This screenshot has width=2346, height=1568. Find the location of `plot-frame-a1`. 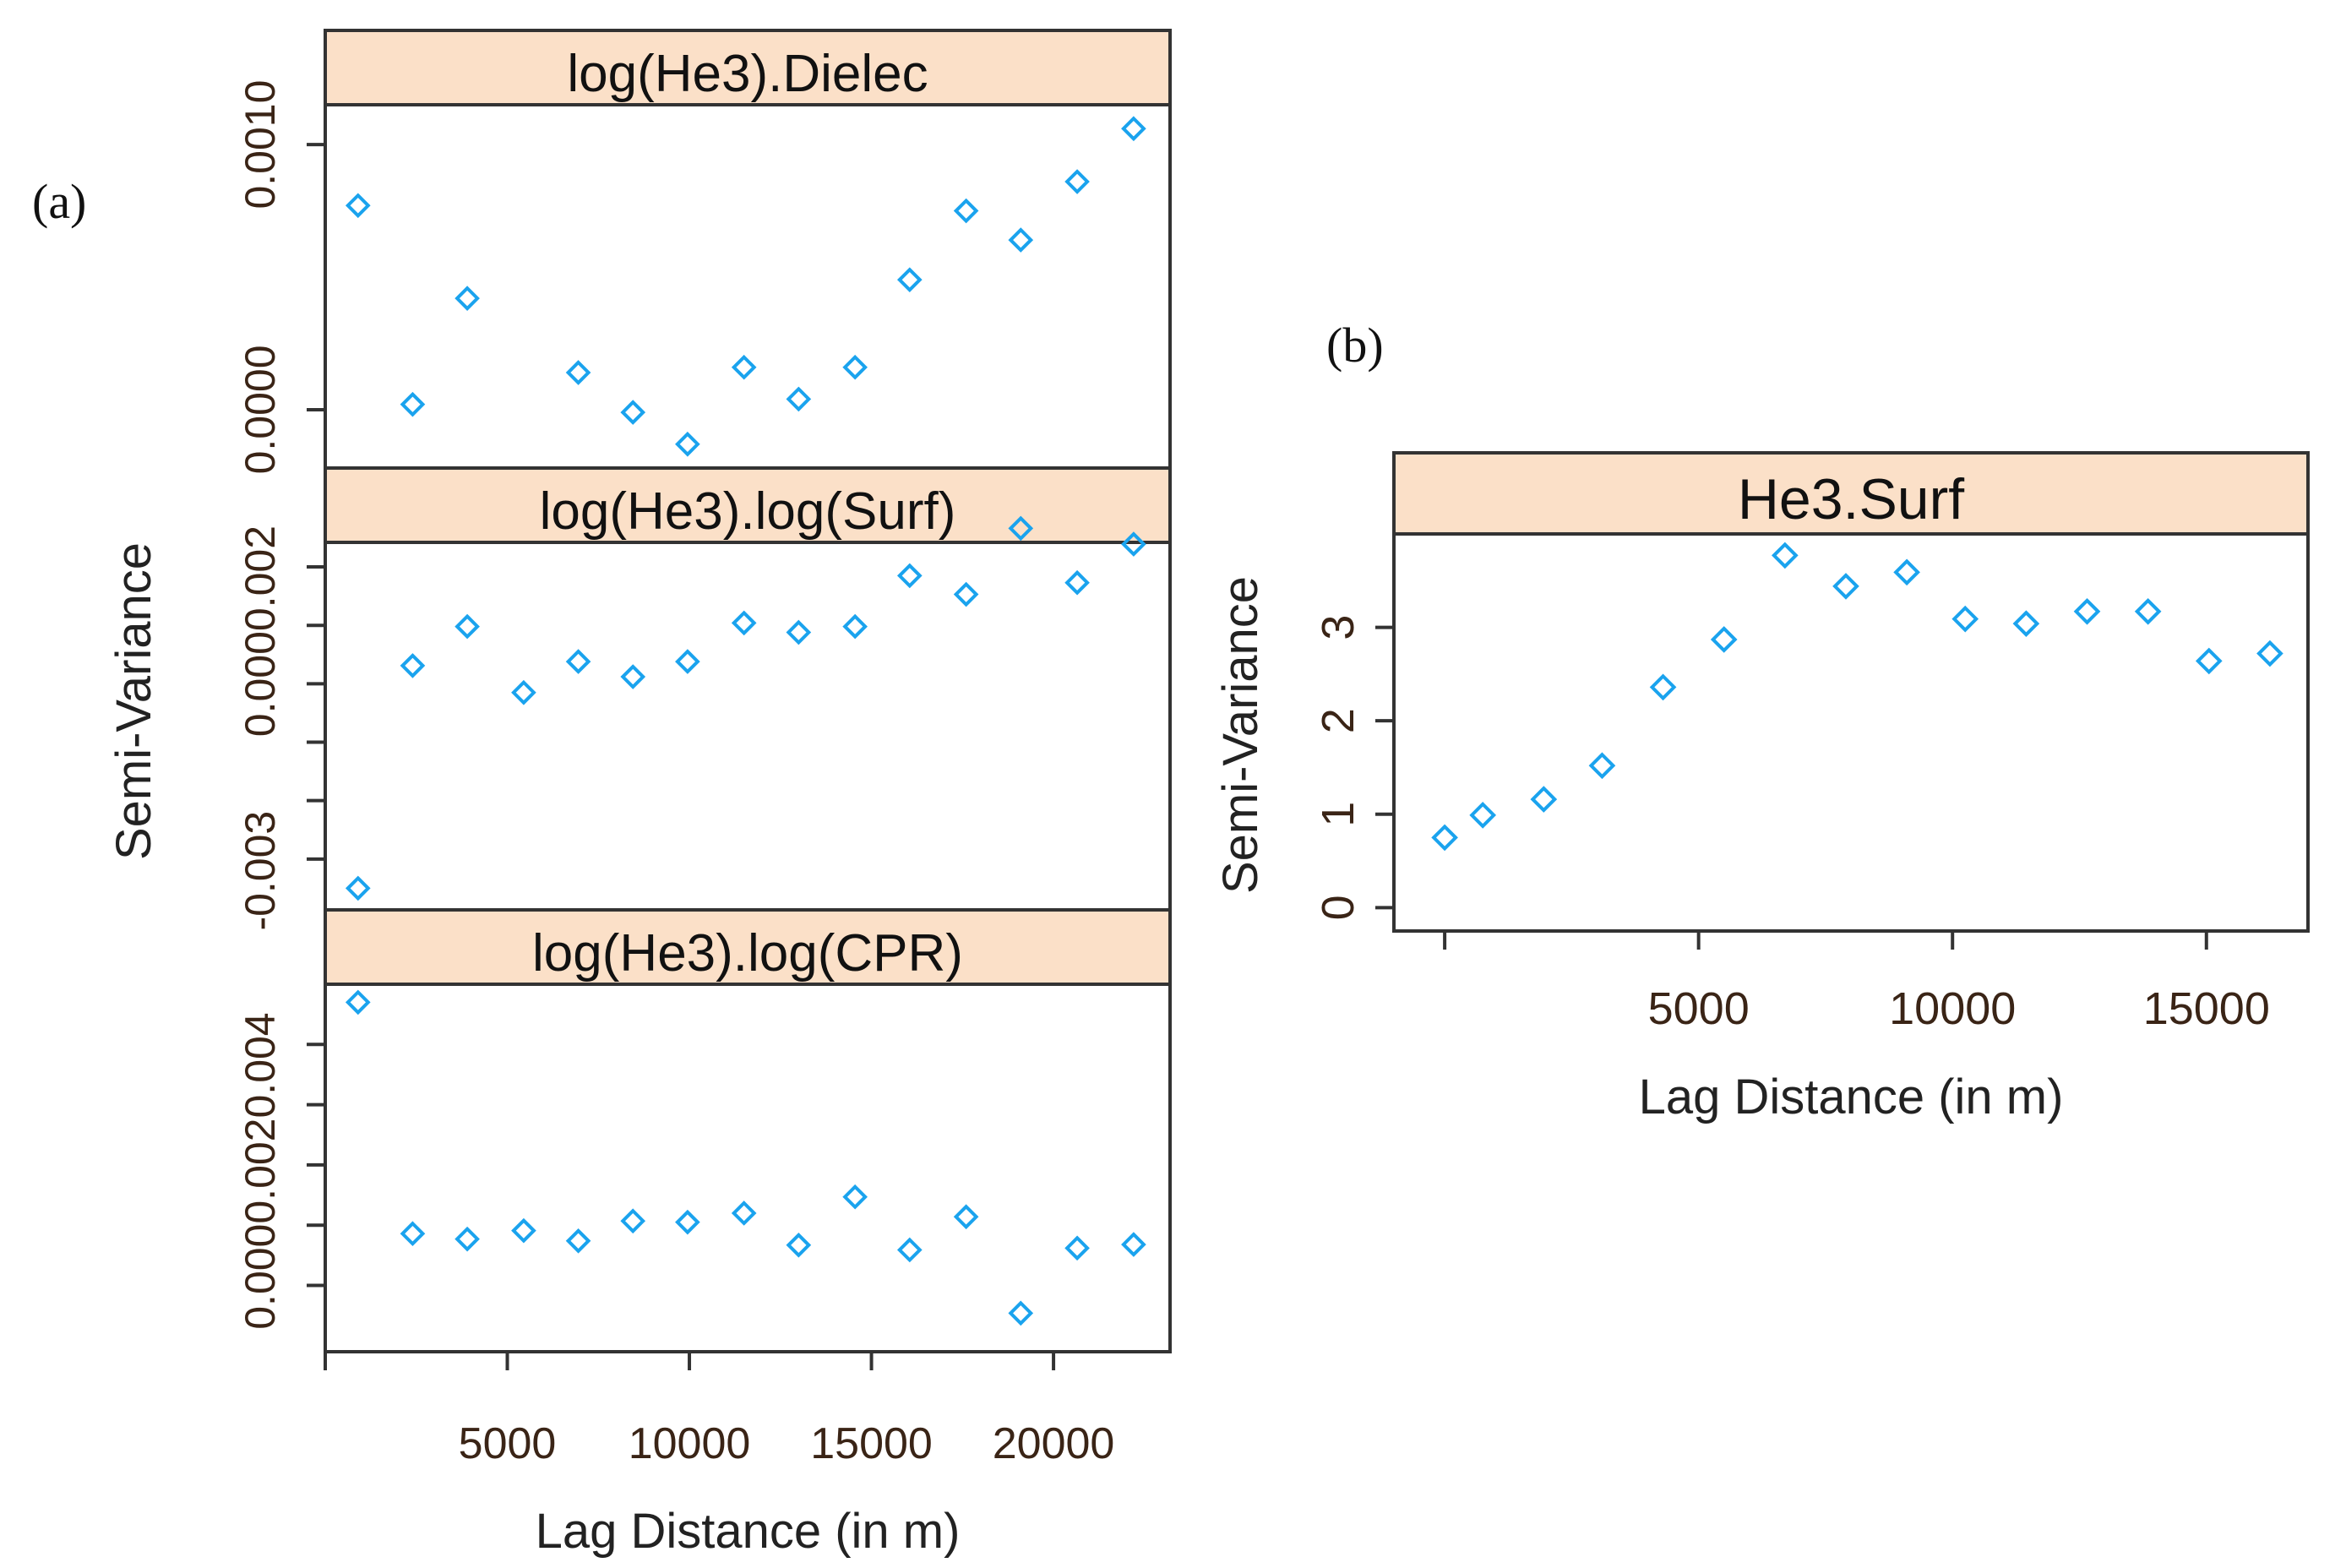

plot-frame-a1 is located at coordinates (748, 286).